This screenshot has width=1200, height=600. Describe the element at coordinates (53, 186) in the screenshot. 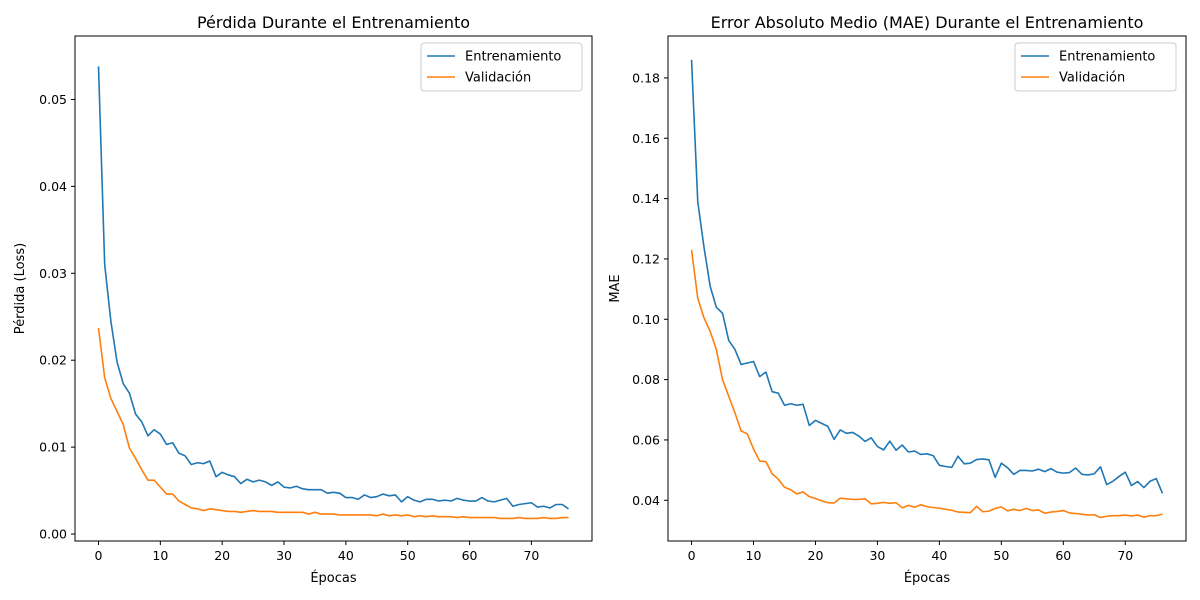

I see `loss-y-tick-label: 0.04` at that location.